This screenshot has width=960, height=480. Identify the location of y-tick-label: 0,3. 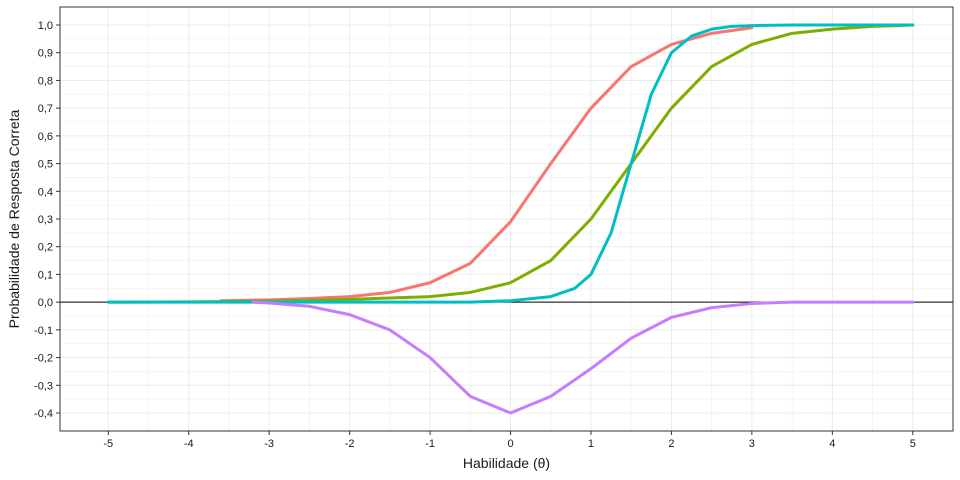
(45, 220).